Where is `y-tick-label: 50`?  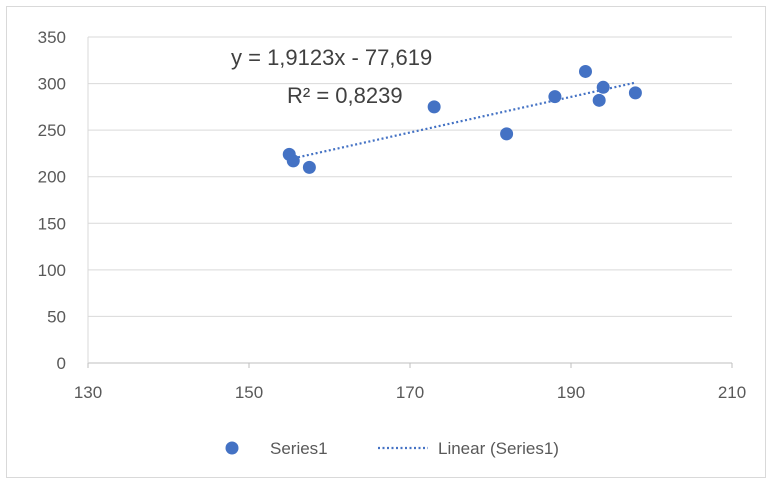 y-tick-label: 50 is located at coordinates (56, 316).